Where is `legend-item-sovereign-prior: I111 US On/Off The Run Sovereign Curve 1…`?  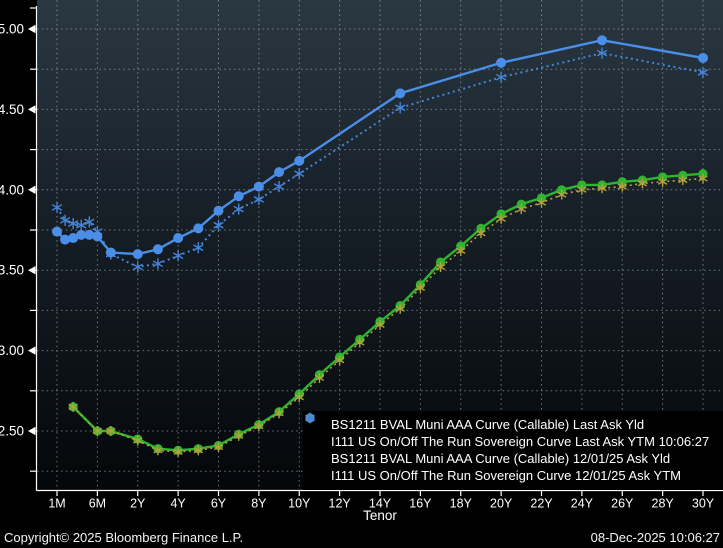 legend-item-sovereign-prior: I111 US On/Off The Run Sovereign Curve 1… is located at coordinates (514, 448).